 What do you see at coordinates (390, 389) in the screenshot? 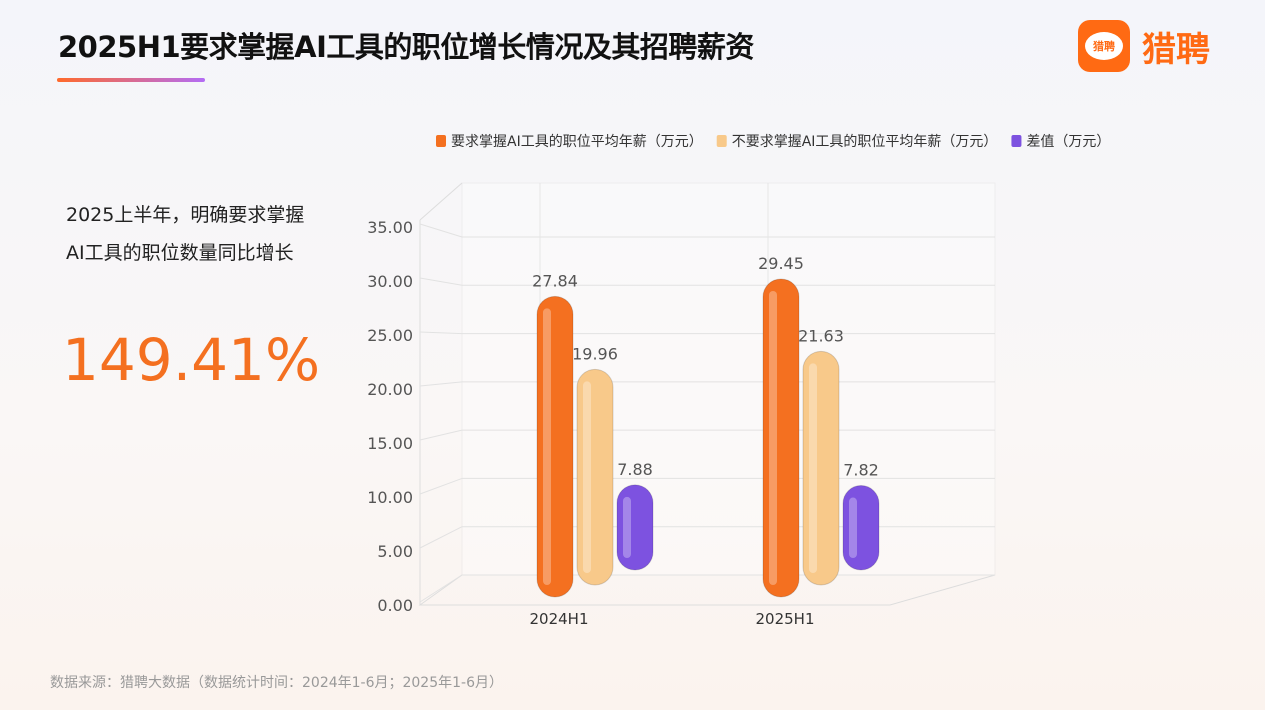
I see `y-tick-label: 20.00` at bounding box center [390, 389].